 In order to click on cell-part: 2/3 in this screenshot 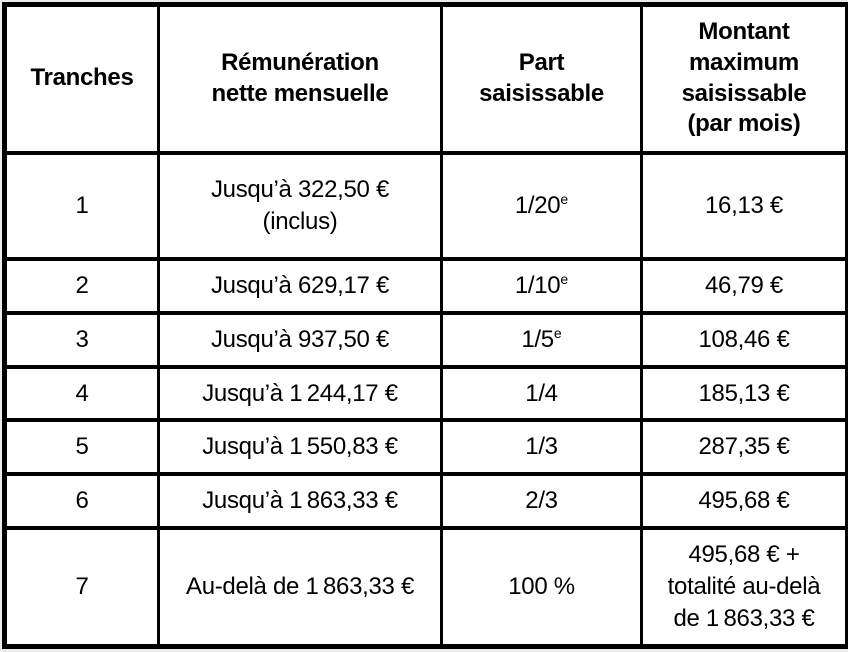, I will do `click(541, 501)`.